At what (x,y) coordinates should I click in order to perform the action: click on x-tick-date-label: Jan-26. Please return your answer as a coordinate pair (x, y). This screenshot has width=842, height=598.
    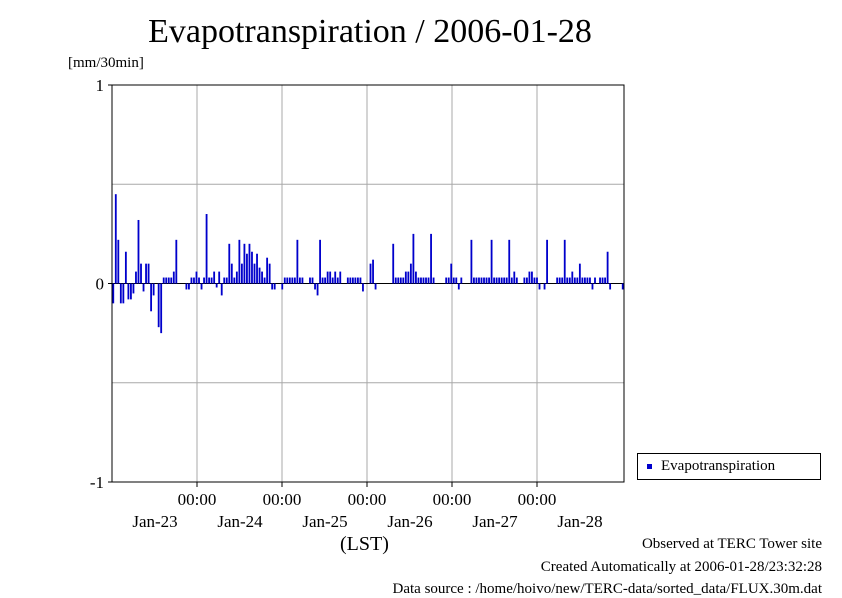
    Looking at the image, I should click on (409, 521).